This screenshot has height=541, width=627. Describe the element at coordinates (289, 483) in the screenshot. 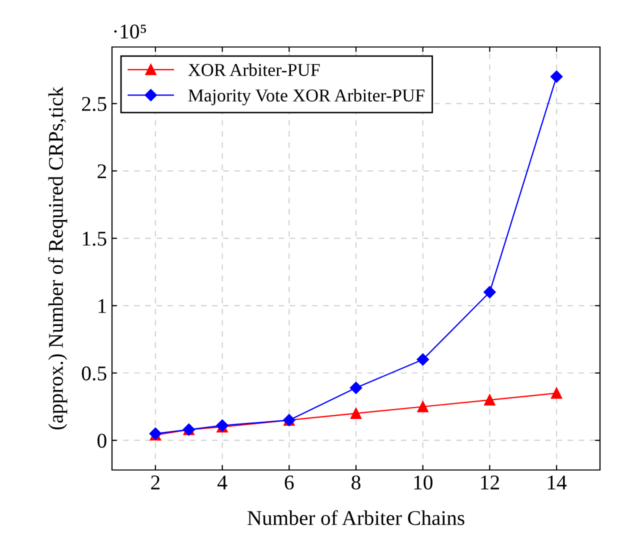

I see `x-tick-label: 6` at that location.